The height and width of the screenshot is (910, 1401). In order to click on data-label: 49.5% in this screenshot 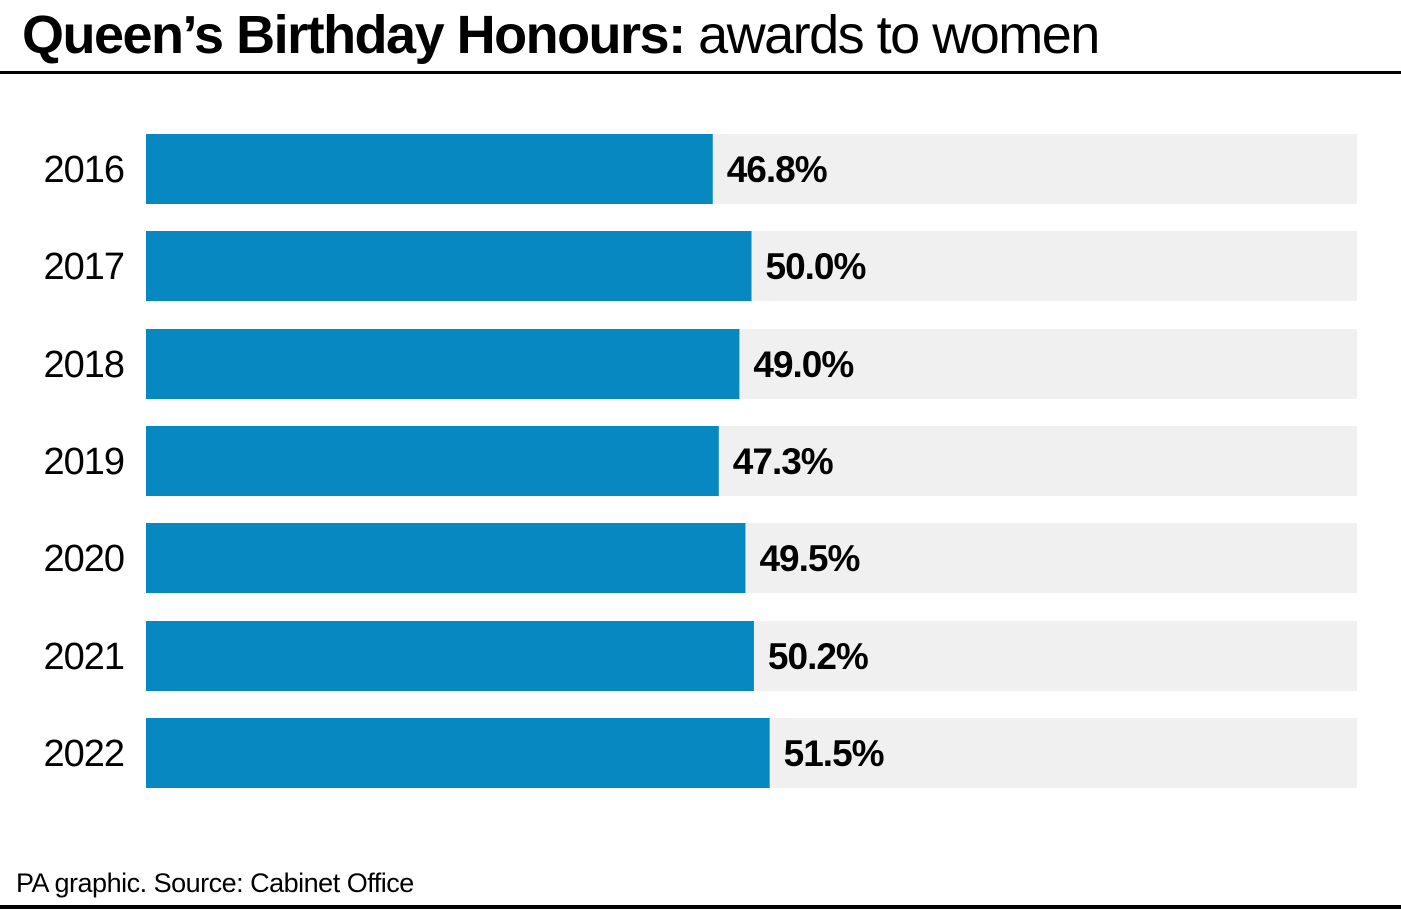, I will do `click(809, 558)`.